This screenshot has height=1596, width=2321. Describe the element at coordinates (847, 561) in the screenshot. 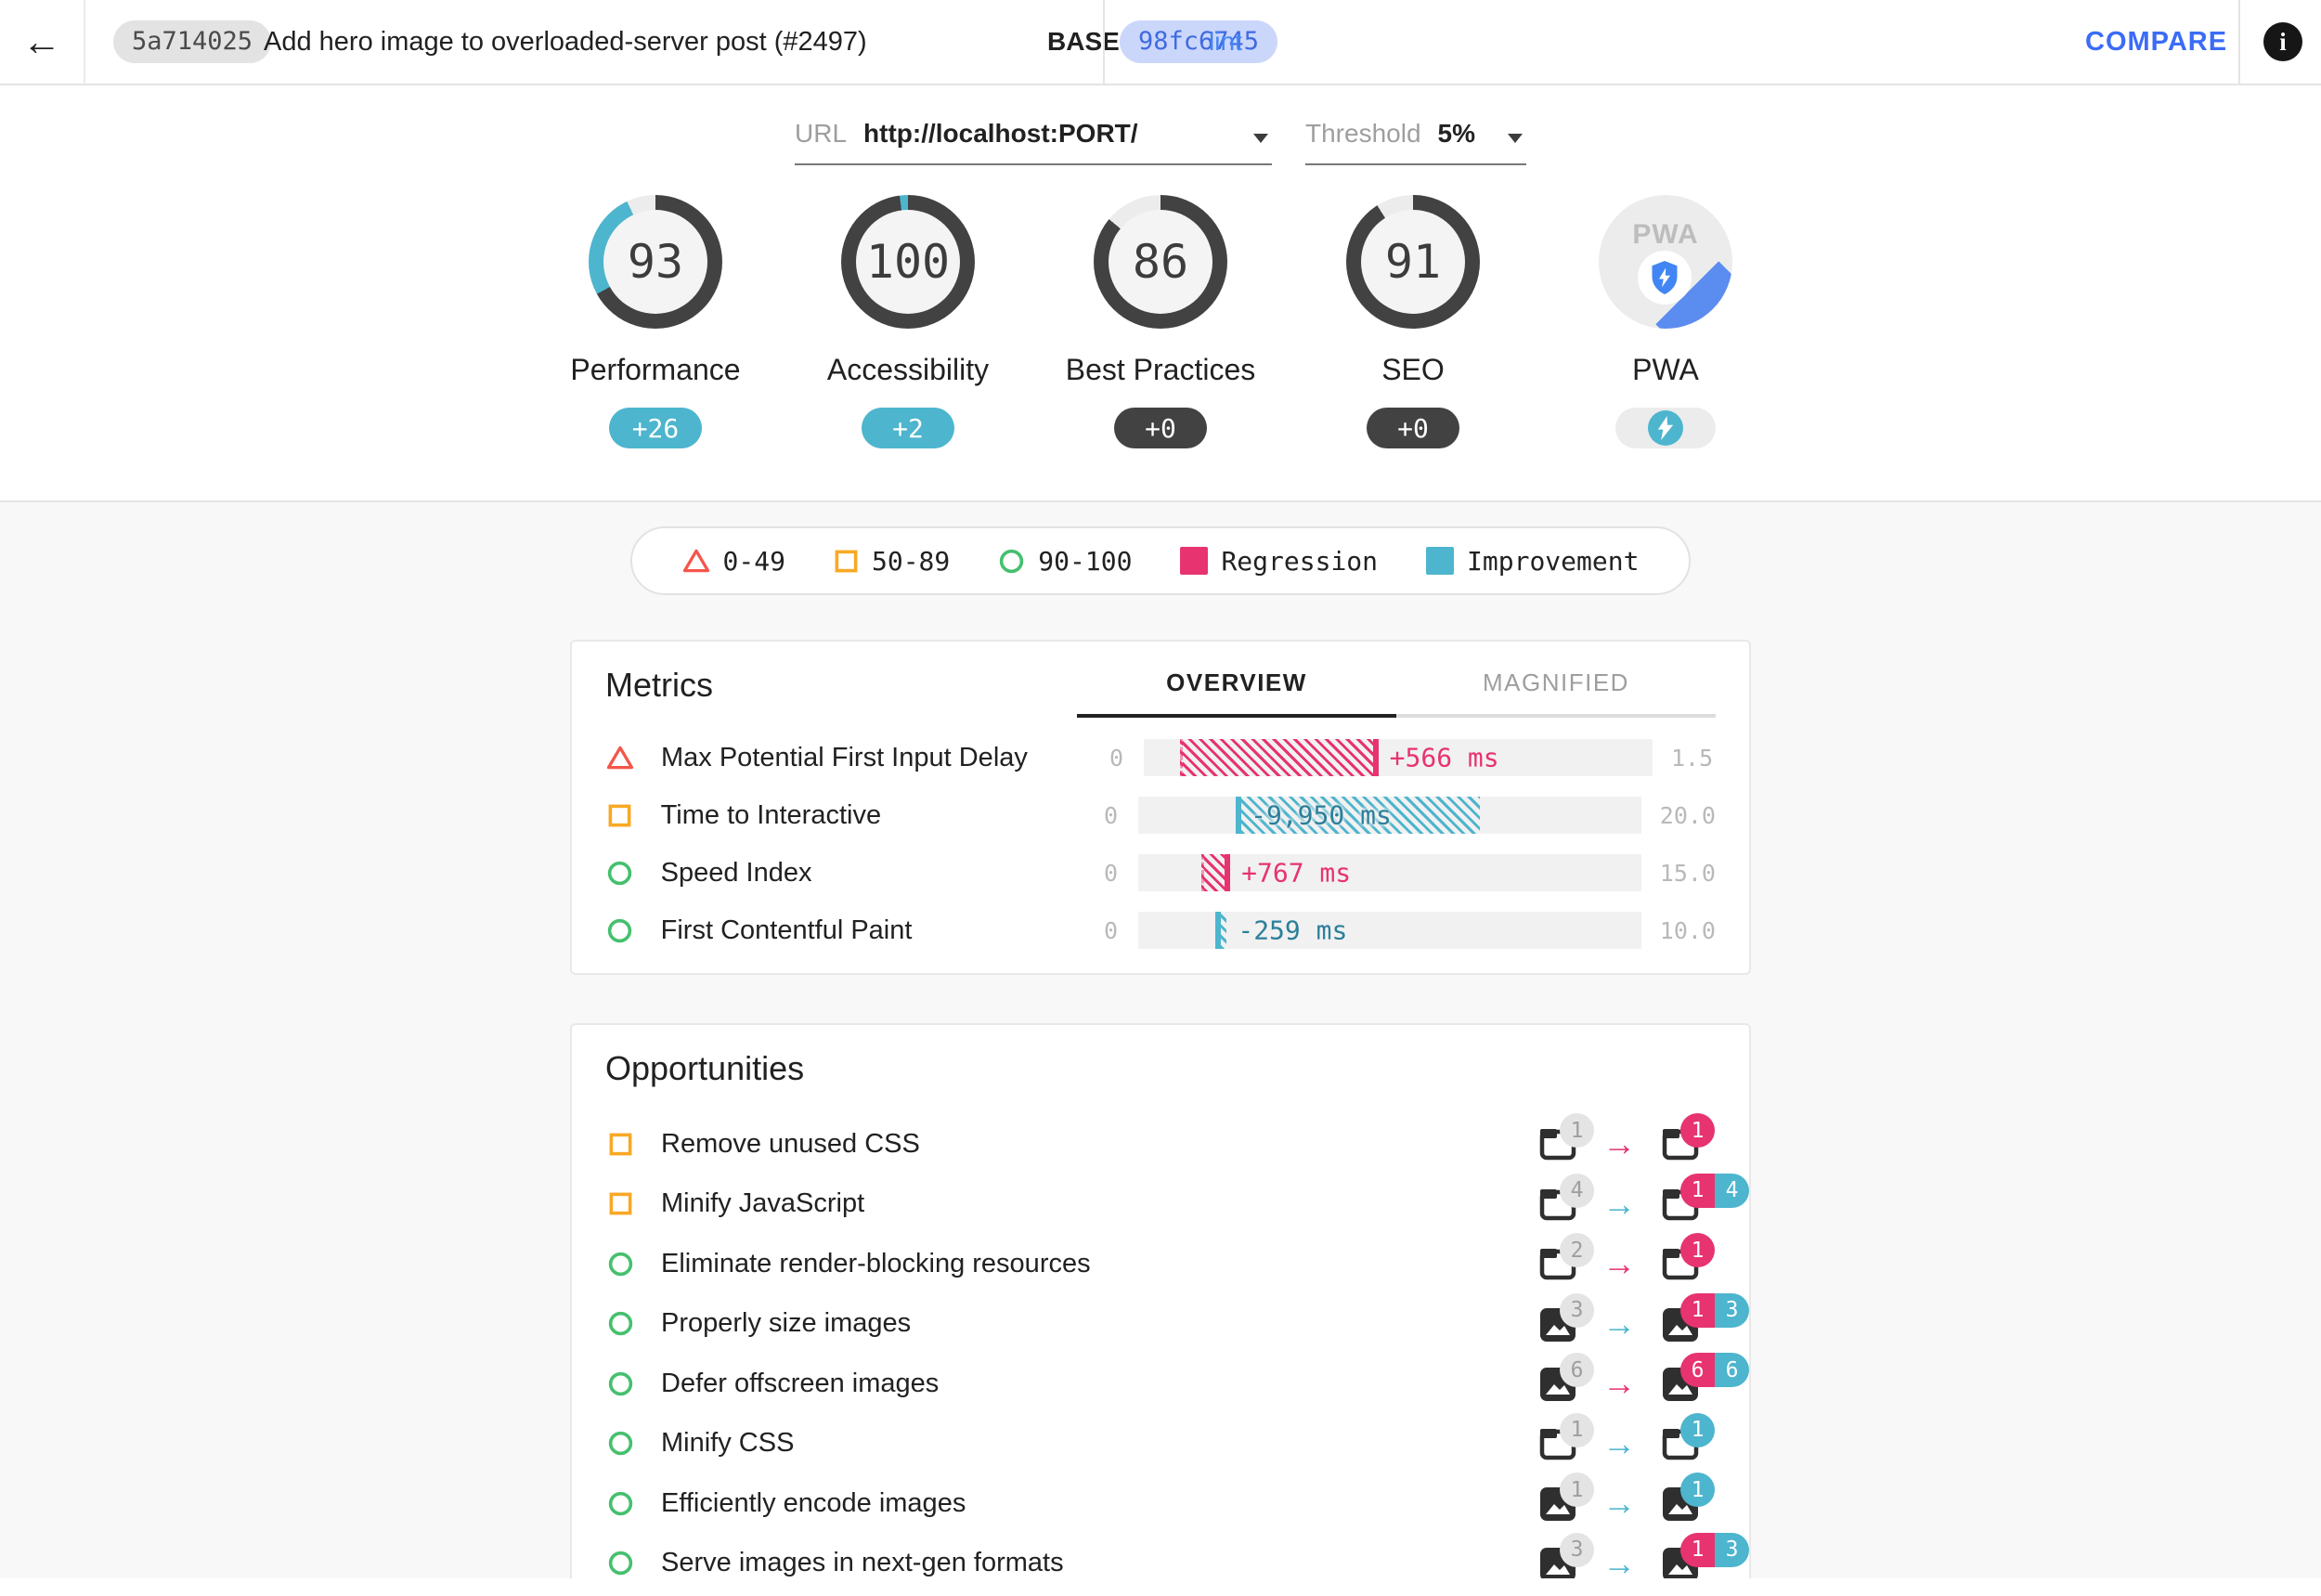

I see `square-icon` at that location.